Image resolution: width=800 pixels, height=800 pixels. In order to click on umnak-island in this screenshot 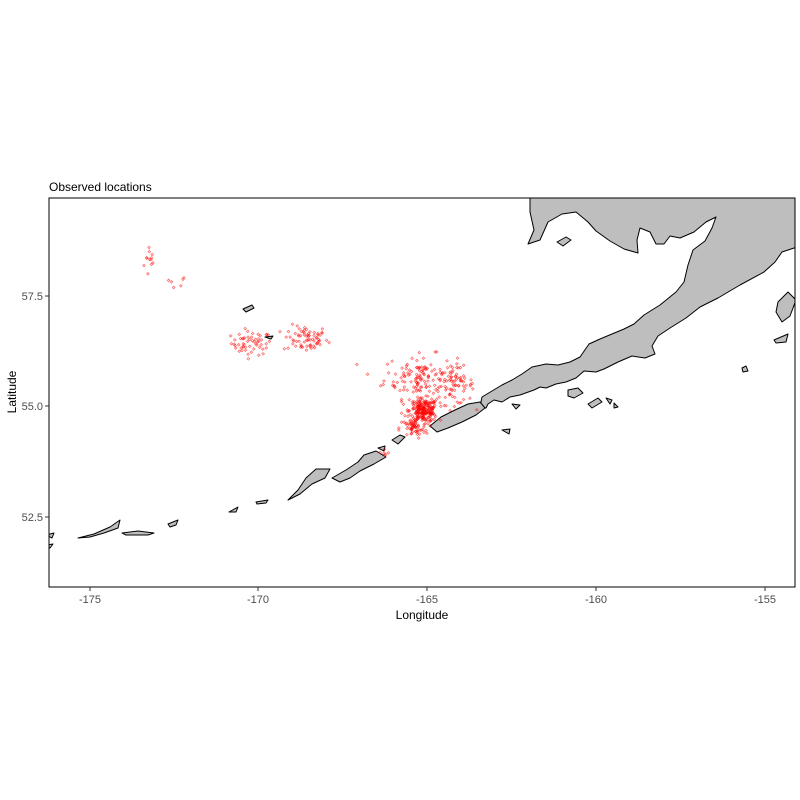, I will do `click(309, 484)`.